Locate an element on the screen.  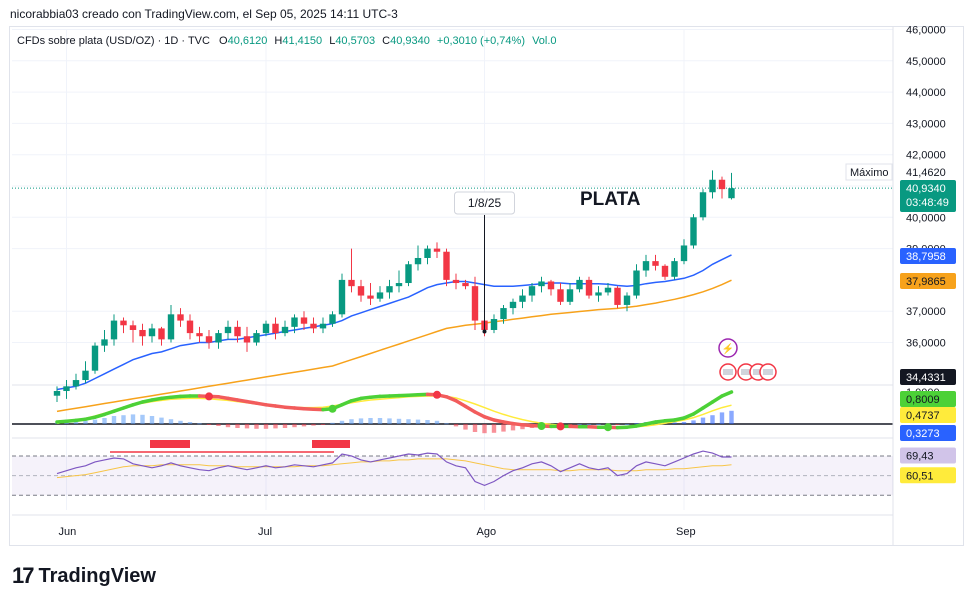
time-axis-label: Jun is located at coordinates (68, 532).